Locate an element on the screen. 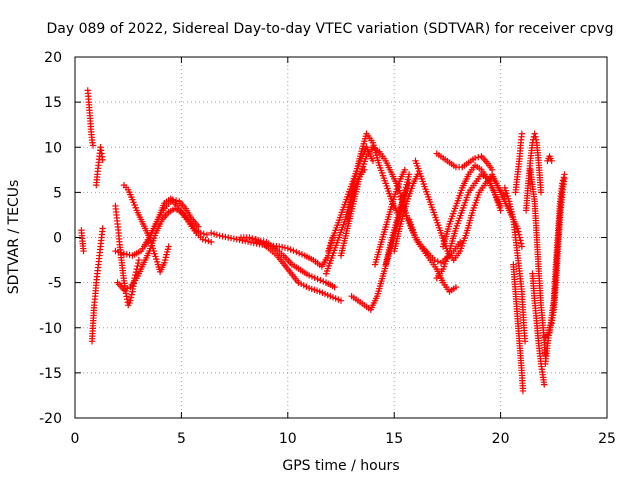 The height and width of the screenshot is (480, 640). y-tick-label: -20 is located at coordinates (50, 419).